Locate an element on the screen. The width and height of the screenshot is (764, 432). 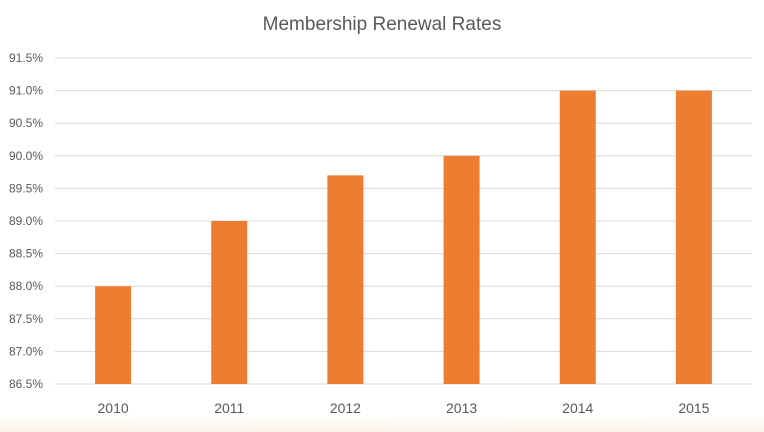
x-tick-label: 2010 is located at coordinates (113, 408).